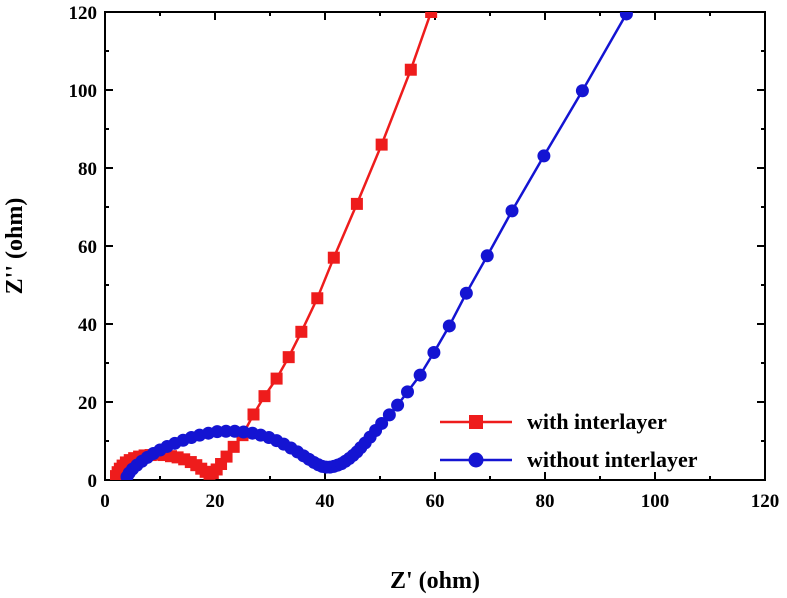 The width and height of the screenshot is (787, 598). Describe the element at coordinates (655, 501) in the screenshot. I see `x-tick-label: 100` at that location.